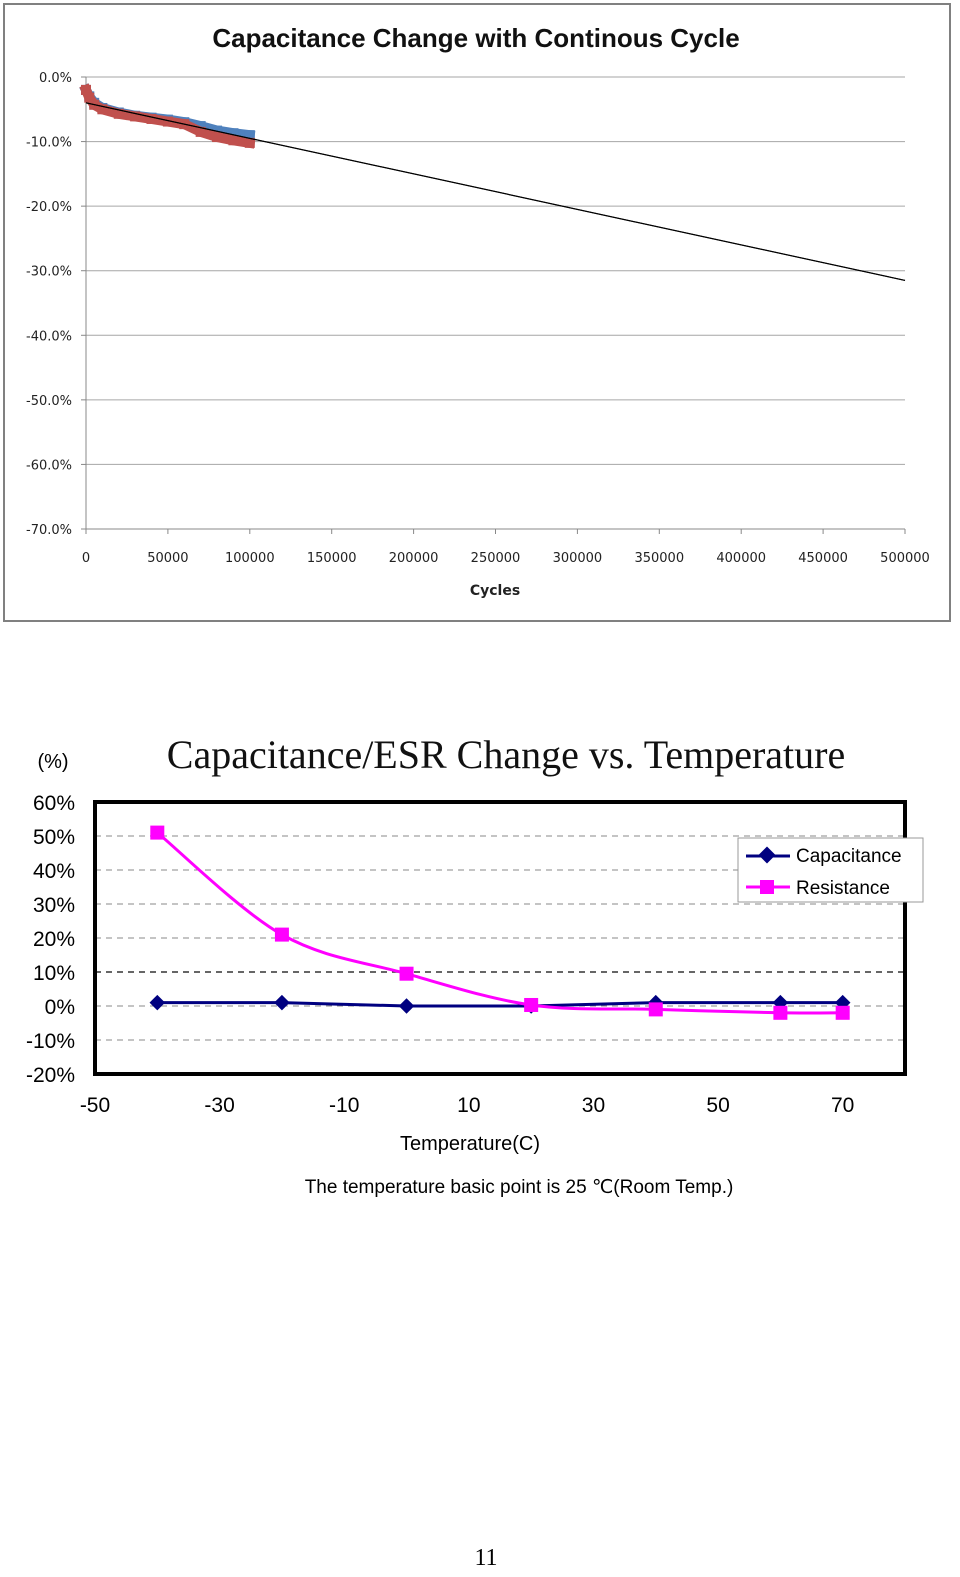  What do you see at coordinates (332, 558) in the screenshot?
I see `chart1-x-tick-label: 150000` at bounding box center [332, 558].